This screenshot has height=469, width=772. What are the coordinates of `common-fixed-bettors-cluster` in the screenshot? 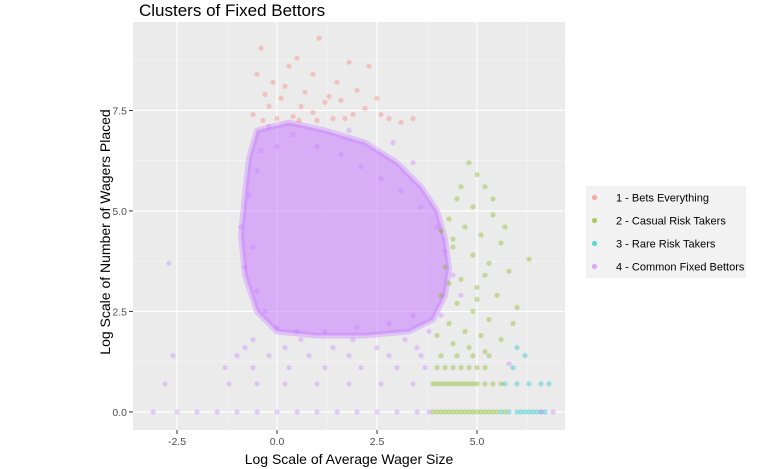 It's located at (345, 229).